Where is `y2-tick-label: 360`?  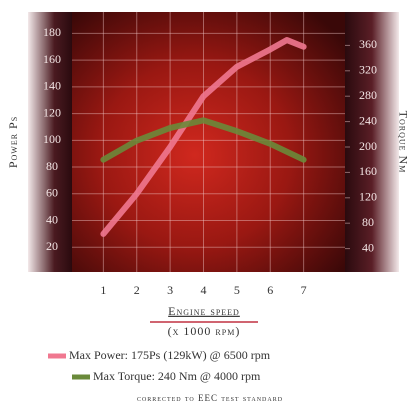
y2-tick-label: 360 is located at coordinates (368, 44).